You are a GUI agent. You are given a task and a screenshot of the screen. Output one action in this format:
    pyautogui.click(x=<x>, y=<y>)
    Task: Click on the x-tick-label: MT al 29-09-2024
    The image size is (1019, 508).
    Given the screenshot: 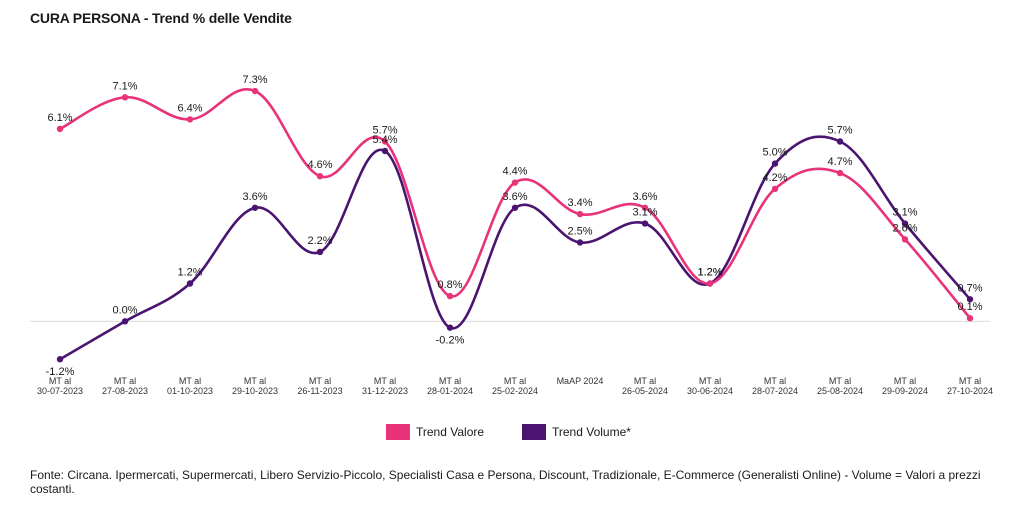 What is the action you would take?
    pyautogui.click(x=905, y=386)
    